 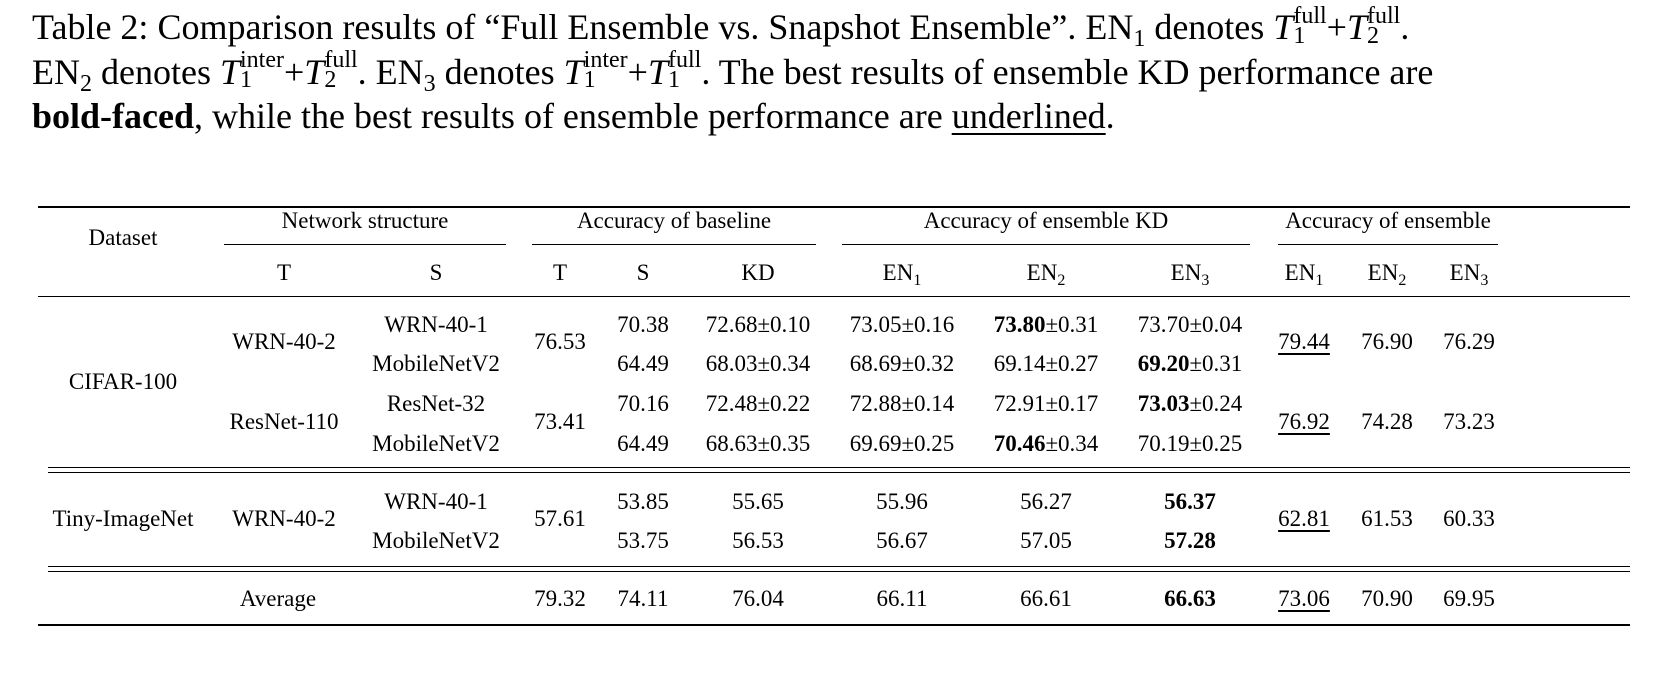 I want to click on student-tiny-r2: MobileNetV2, so click(x=436, y=540).